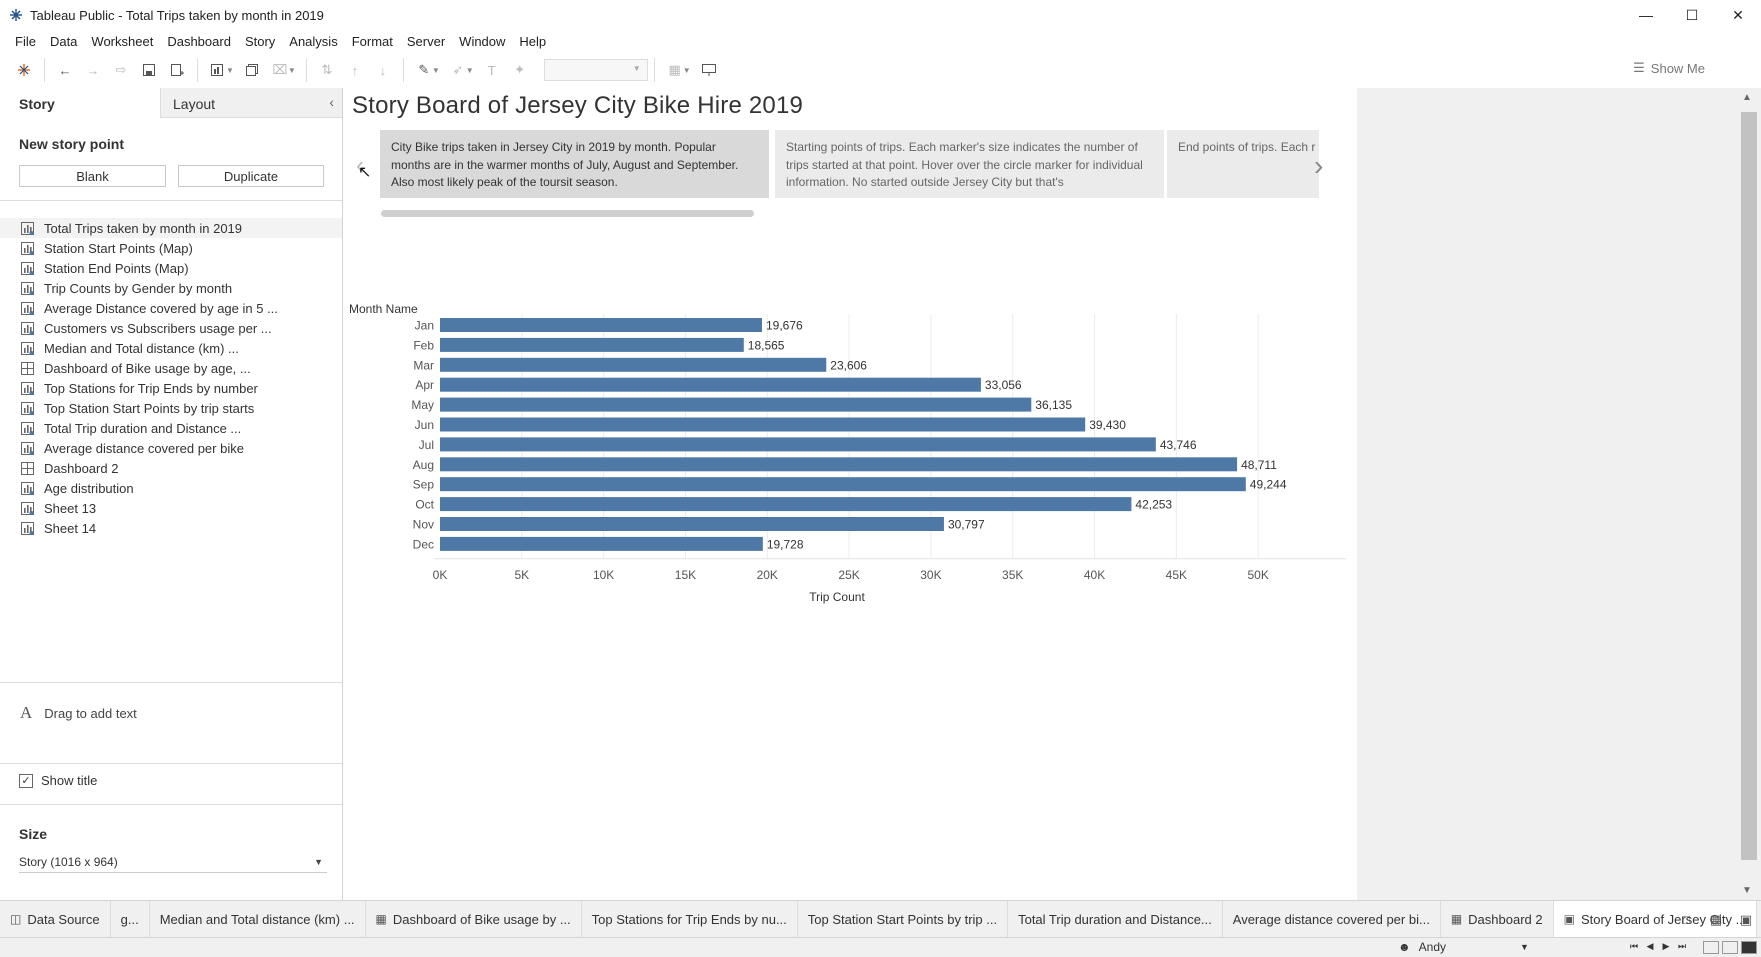  Describe the element at coordinates (173, 862) in the screenshot. I see `size-select: Story (1016 x 964) ▼` at that location.